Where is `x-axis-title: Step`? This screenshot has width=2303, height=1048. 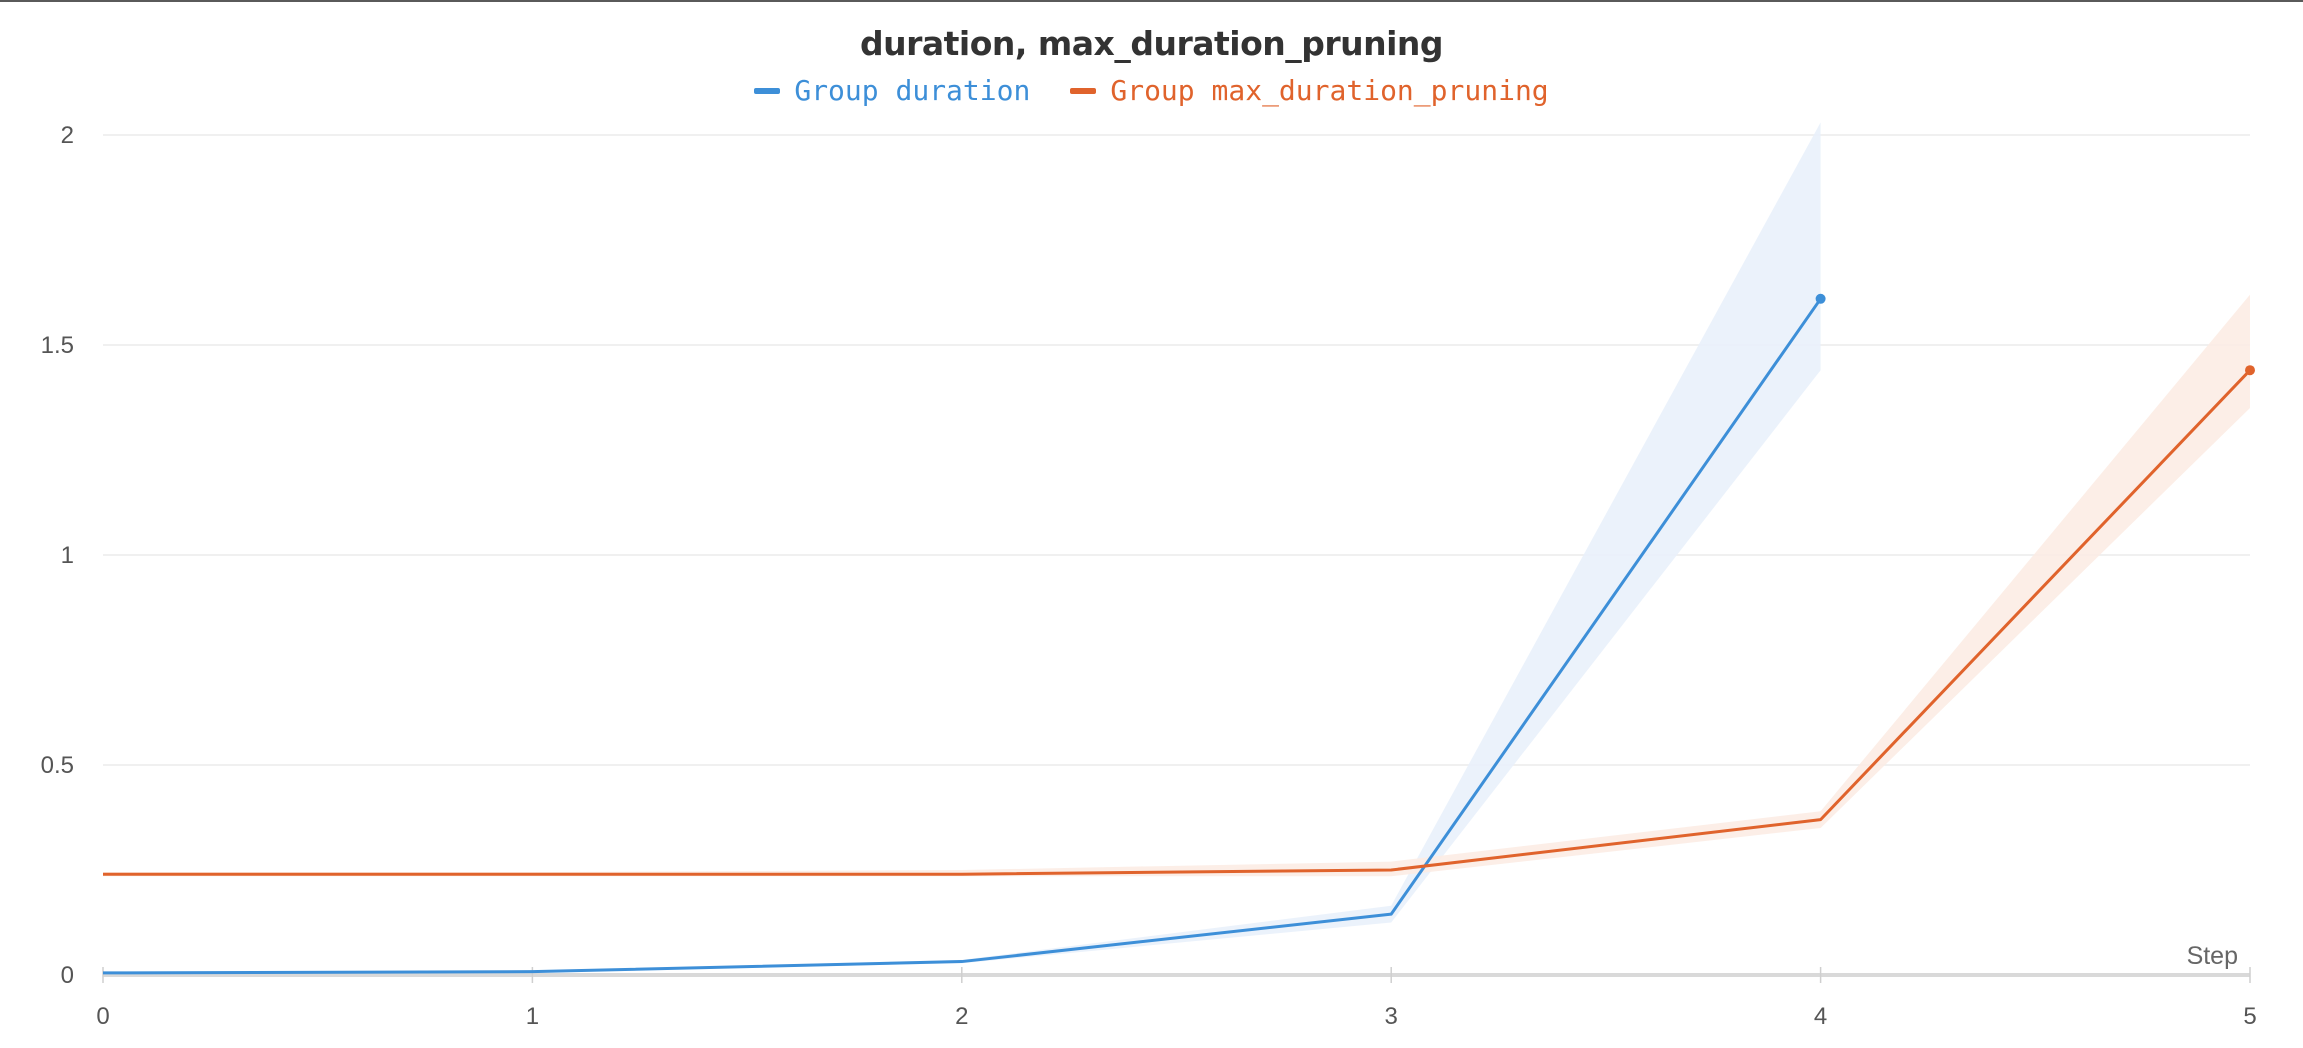
x-axis-title: Step is located at coordinates (2212, 956).